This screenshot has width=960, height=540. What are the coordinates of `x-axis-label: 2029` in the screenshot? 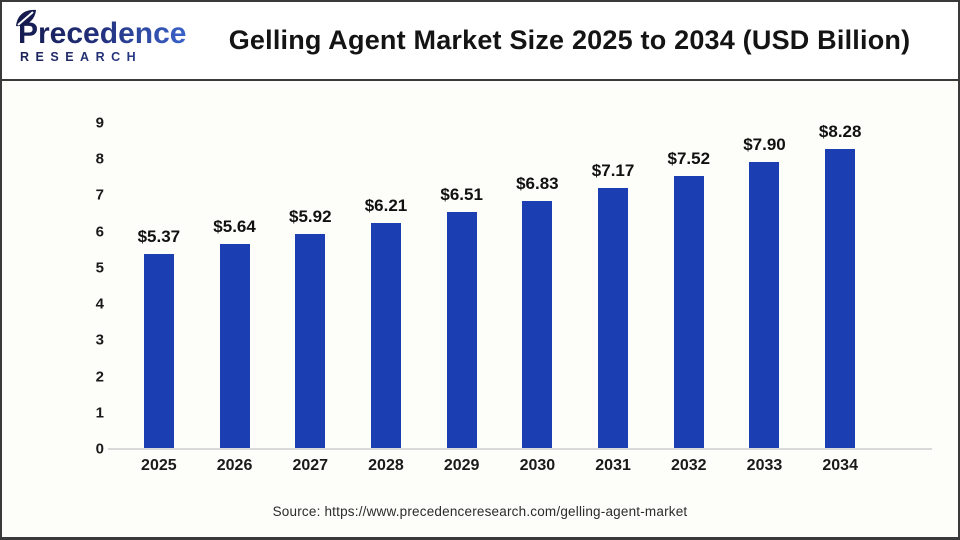 It's located at (461, 465).